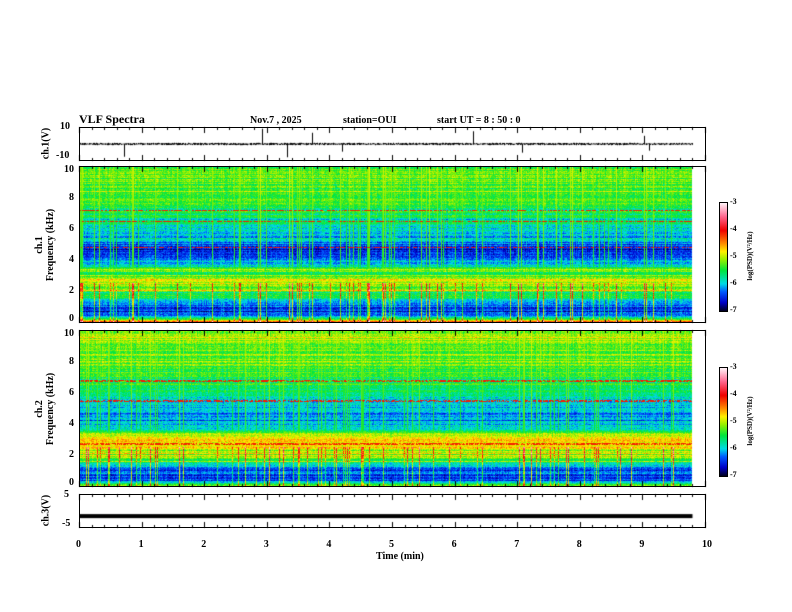  Describe the element at coordinates (45, 409) in the screenshot. I see `ch2-spectrogram-ylabel: ch.2 Frequency (kHz)` at that location.